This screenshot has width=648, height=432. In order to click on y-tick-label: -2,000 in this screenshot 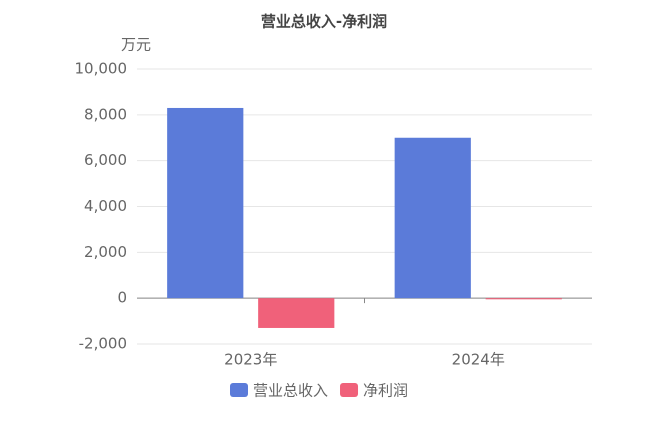, I will do `click(103, 344)`.